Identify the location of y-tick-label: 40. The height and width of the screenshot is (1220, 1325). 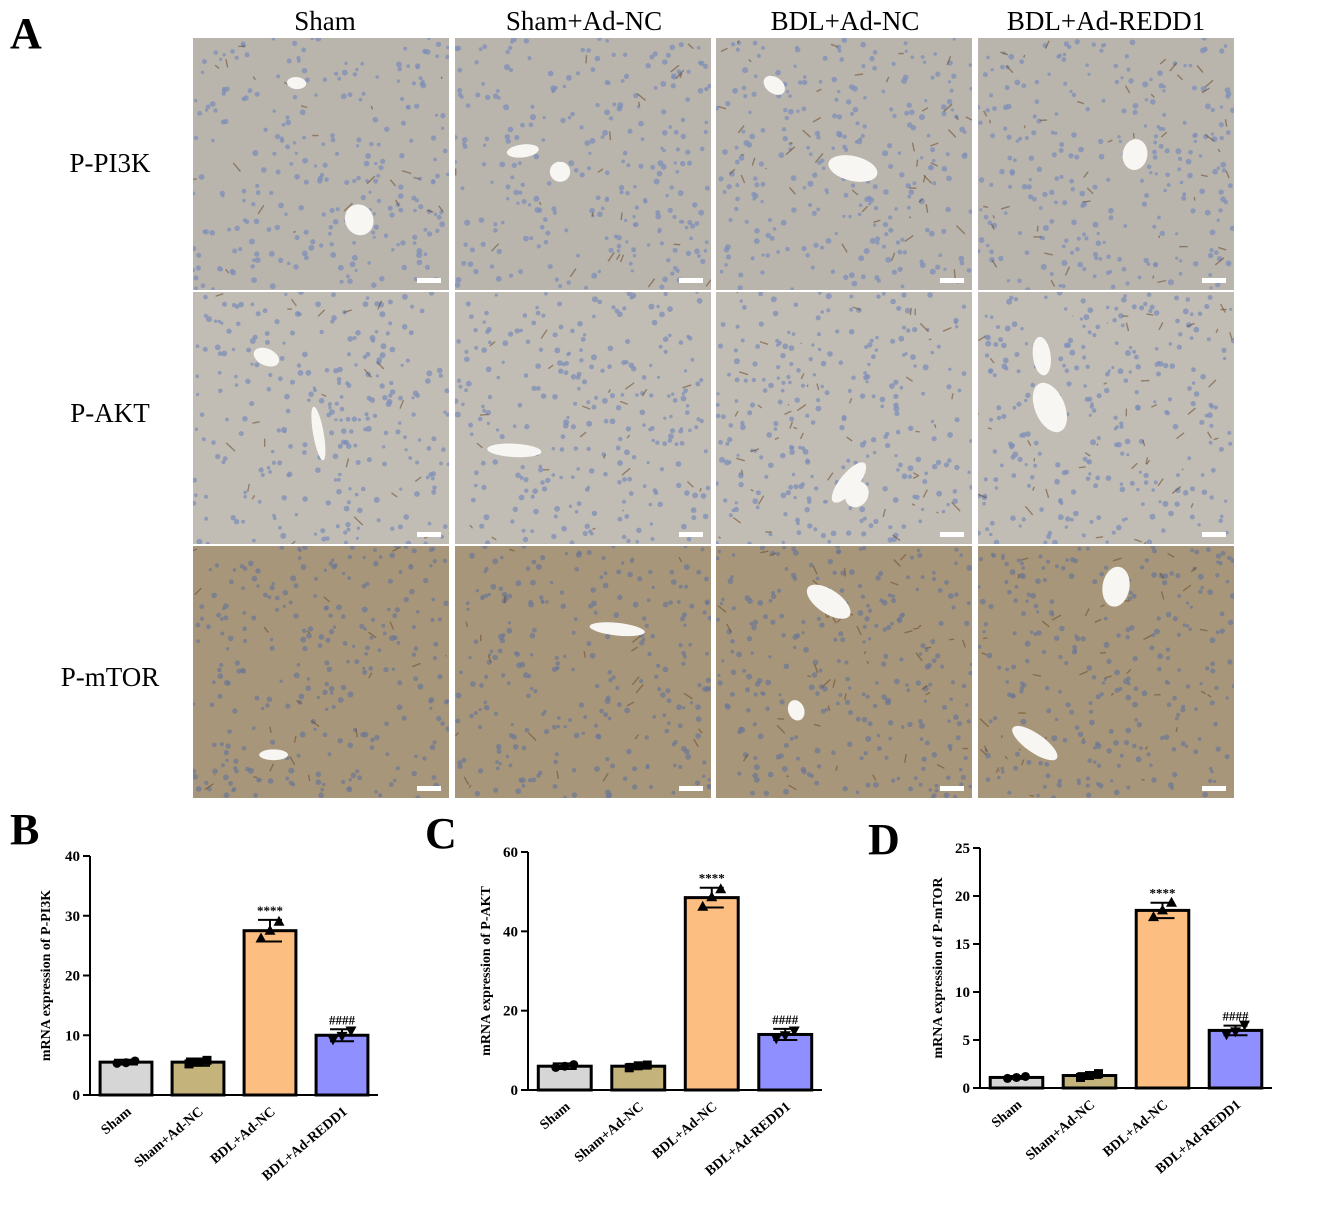
(510, 932).